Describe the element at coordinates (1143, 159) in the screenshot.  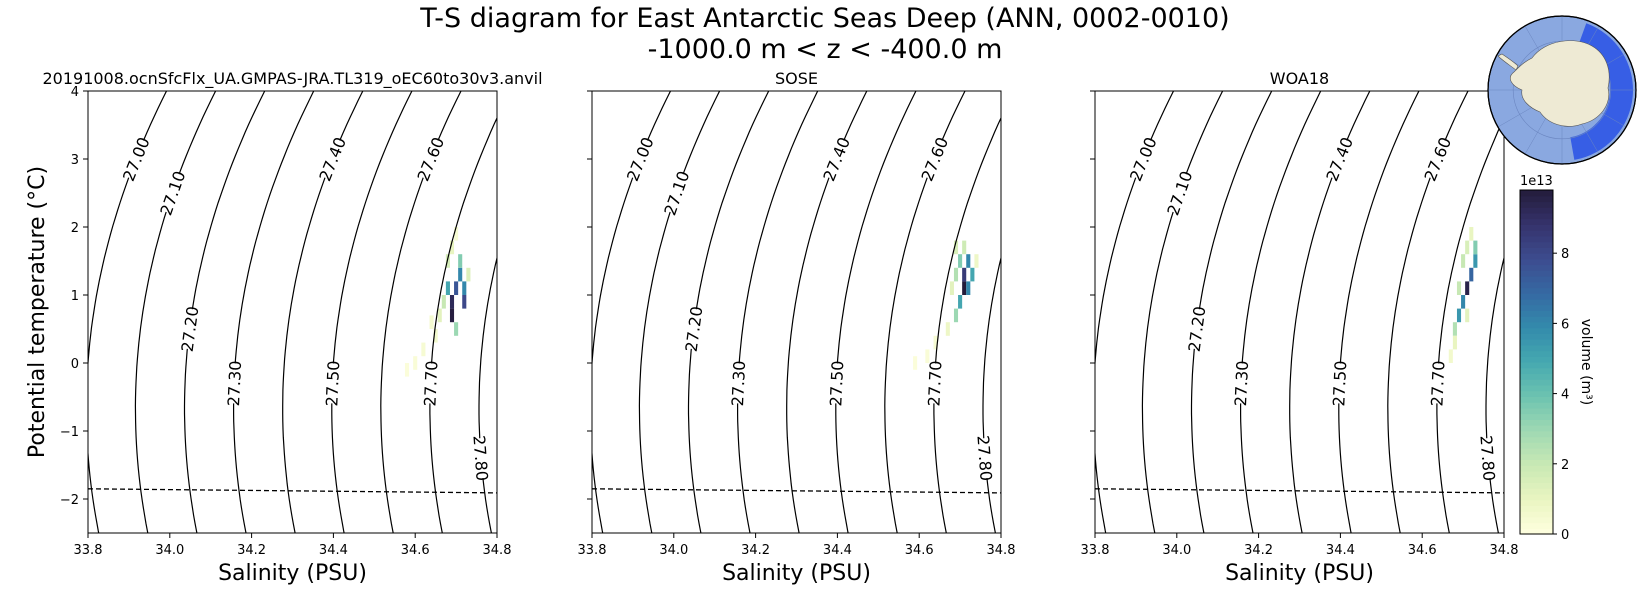
I see `contour-label: 27.00` at that location.